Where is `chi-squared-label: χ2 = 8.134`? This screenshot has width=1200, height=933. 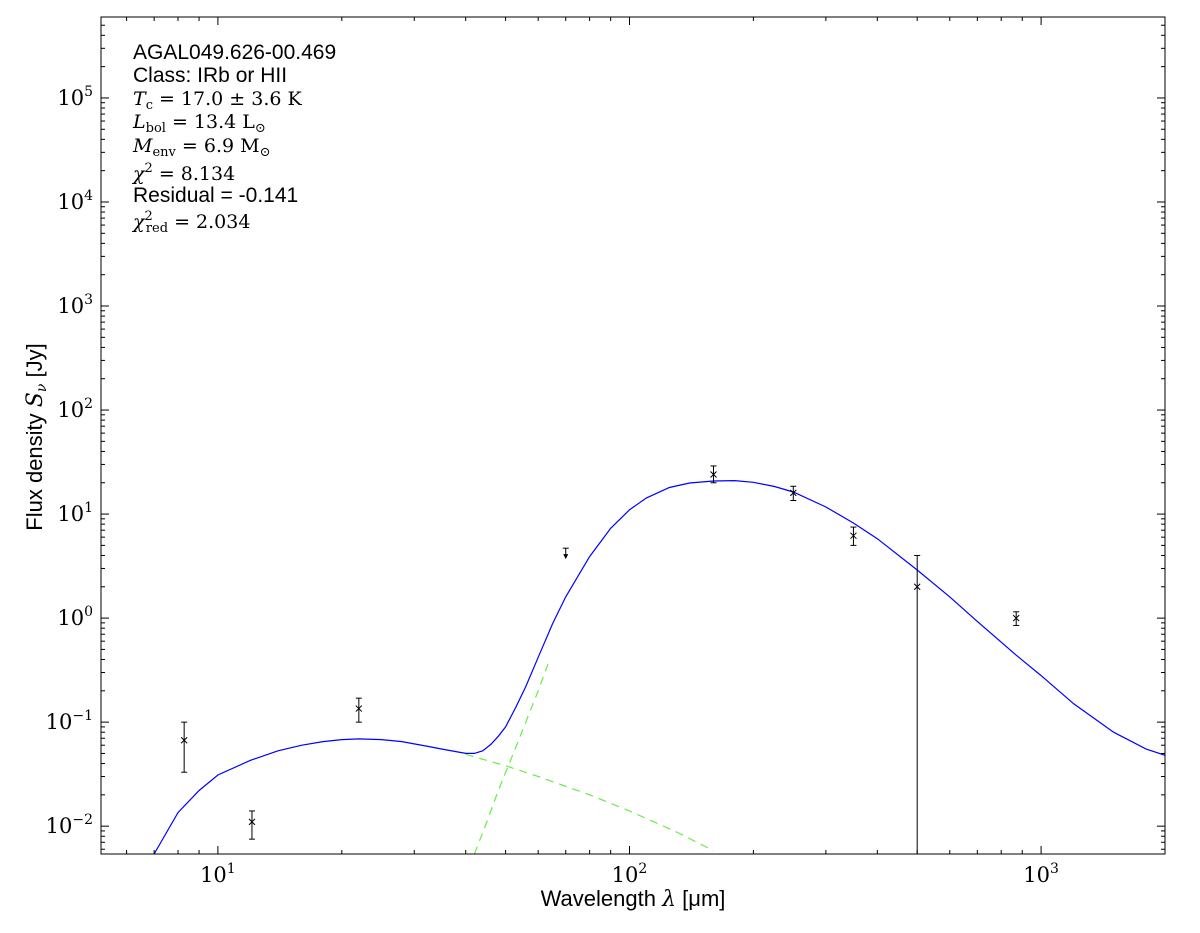 chi-squared-label: χ2 = 8.134 is located at coordinates (183, 173).